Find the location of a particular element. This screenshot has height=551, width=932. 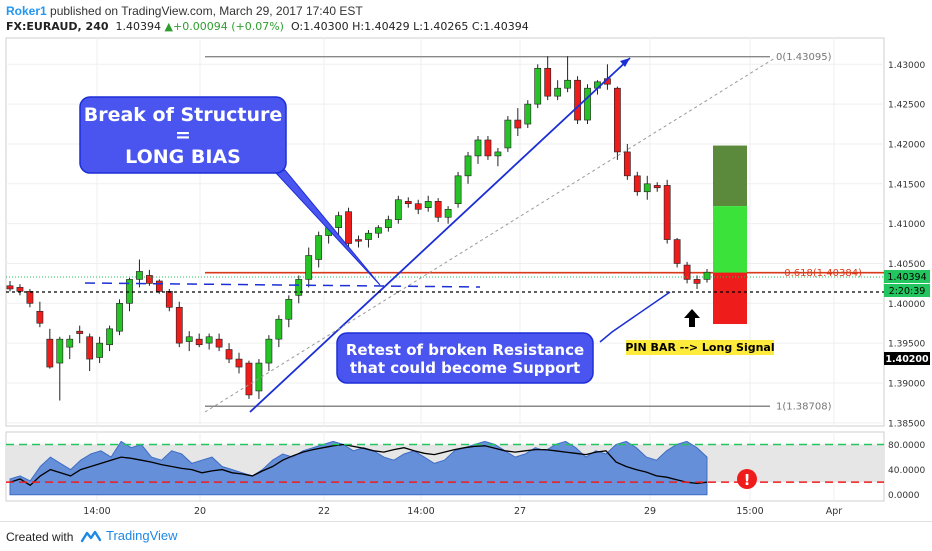

stop-loss-zone is located at coordinates (730, 298).